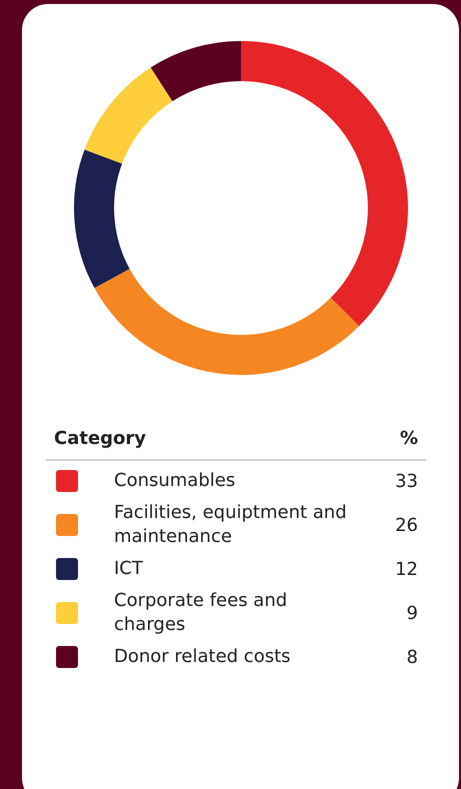 The height and width of the screenshot is (789, 461). I want to click on legend-label: Corporate fees and charges, so click(201, 613).